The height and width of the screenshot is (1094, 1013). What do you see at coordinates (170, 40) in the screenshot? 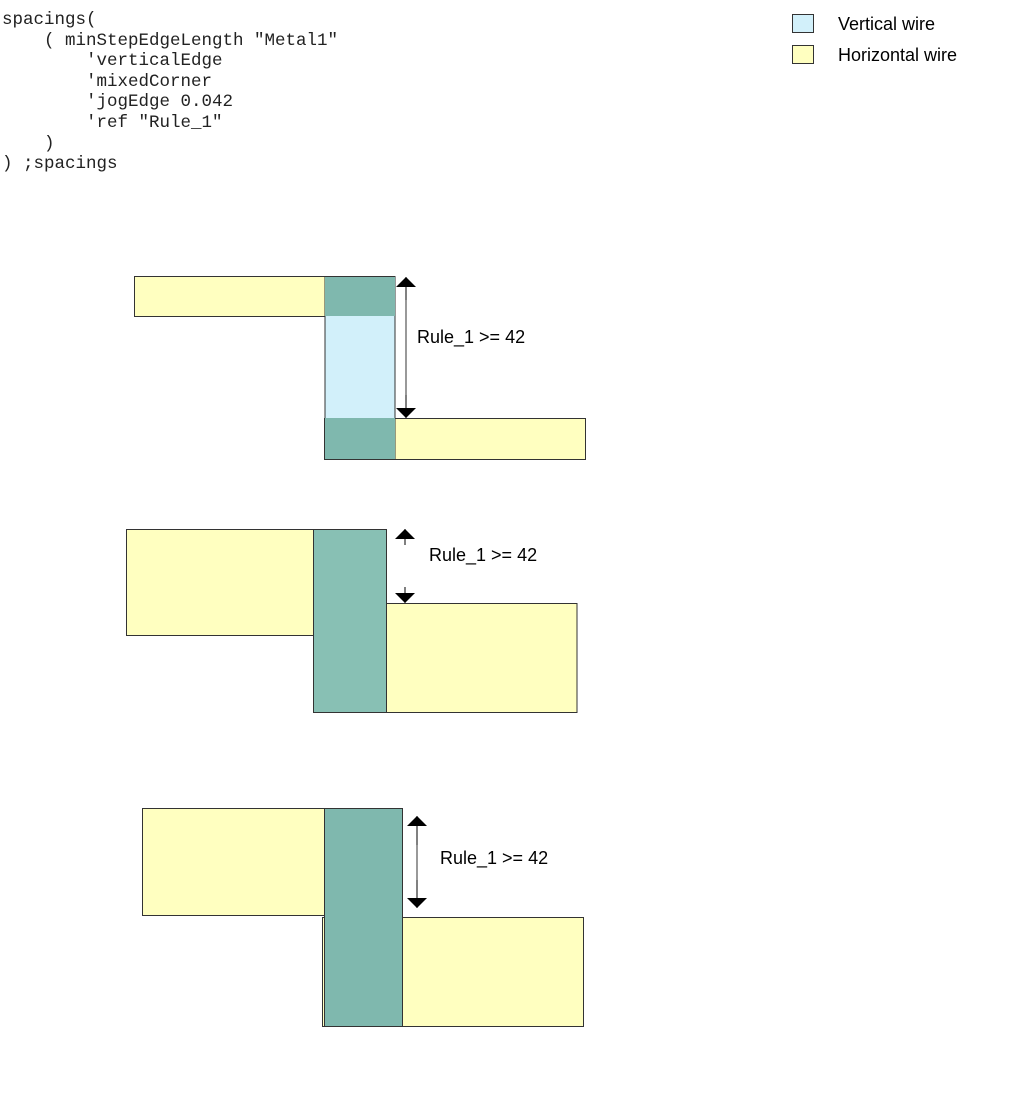
I see `code-line: ( minStepEdgeLength "Metal1"` at bounding box center [170, 40].